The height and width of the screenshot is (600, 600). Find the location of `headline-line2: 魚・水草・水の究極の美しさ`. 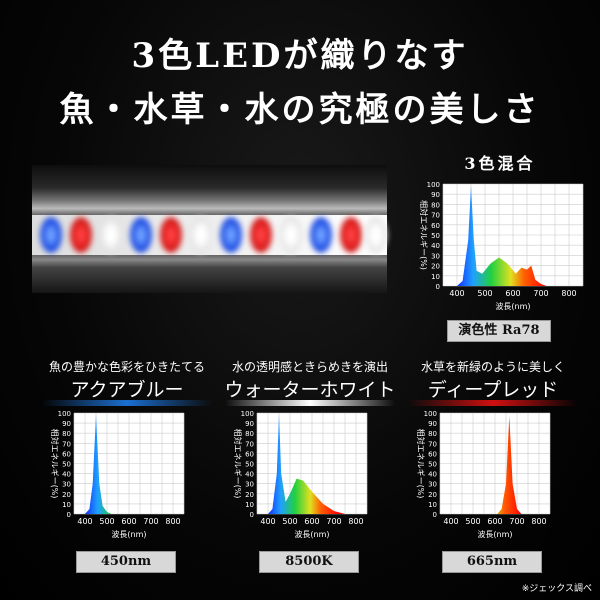

headline-line2: 魚・水草・水の究極の美しさ is located at coordinates (300, 110).